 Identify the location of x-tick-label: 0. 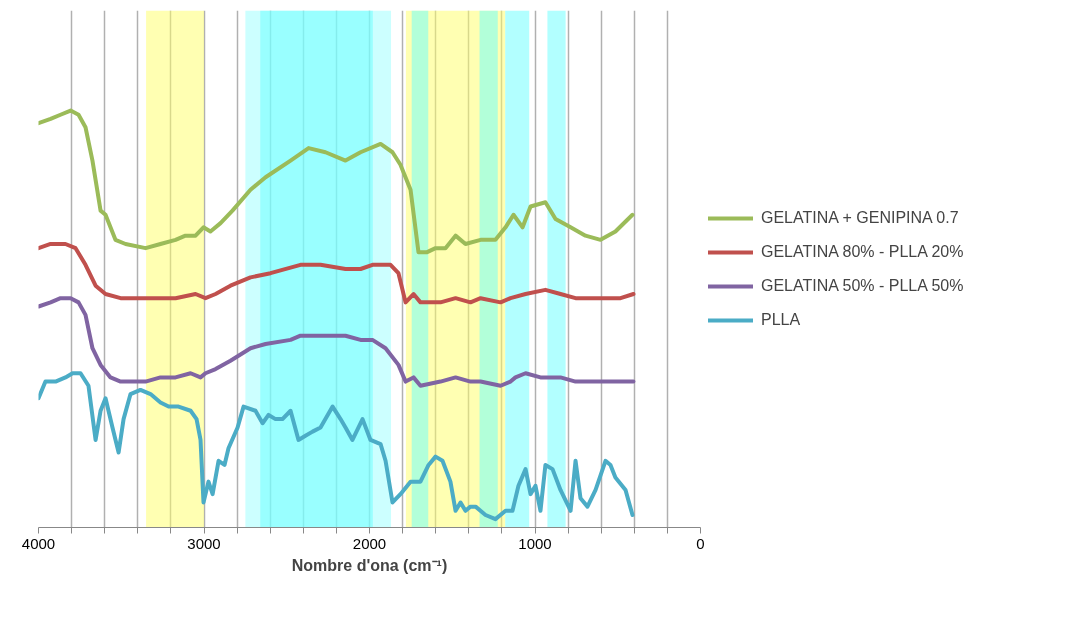
(700, 543).